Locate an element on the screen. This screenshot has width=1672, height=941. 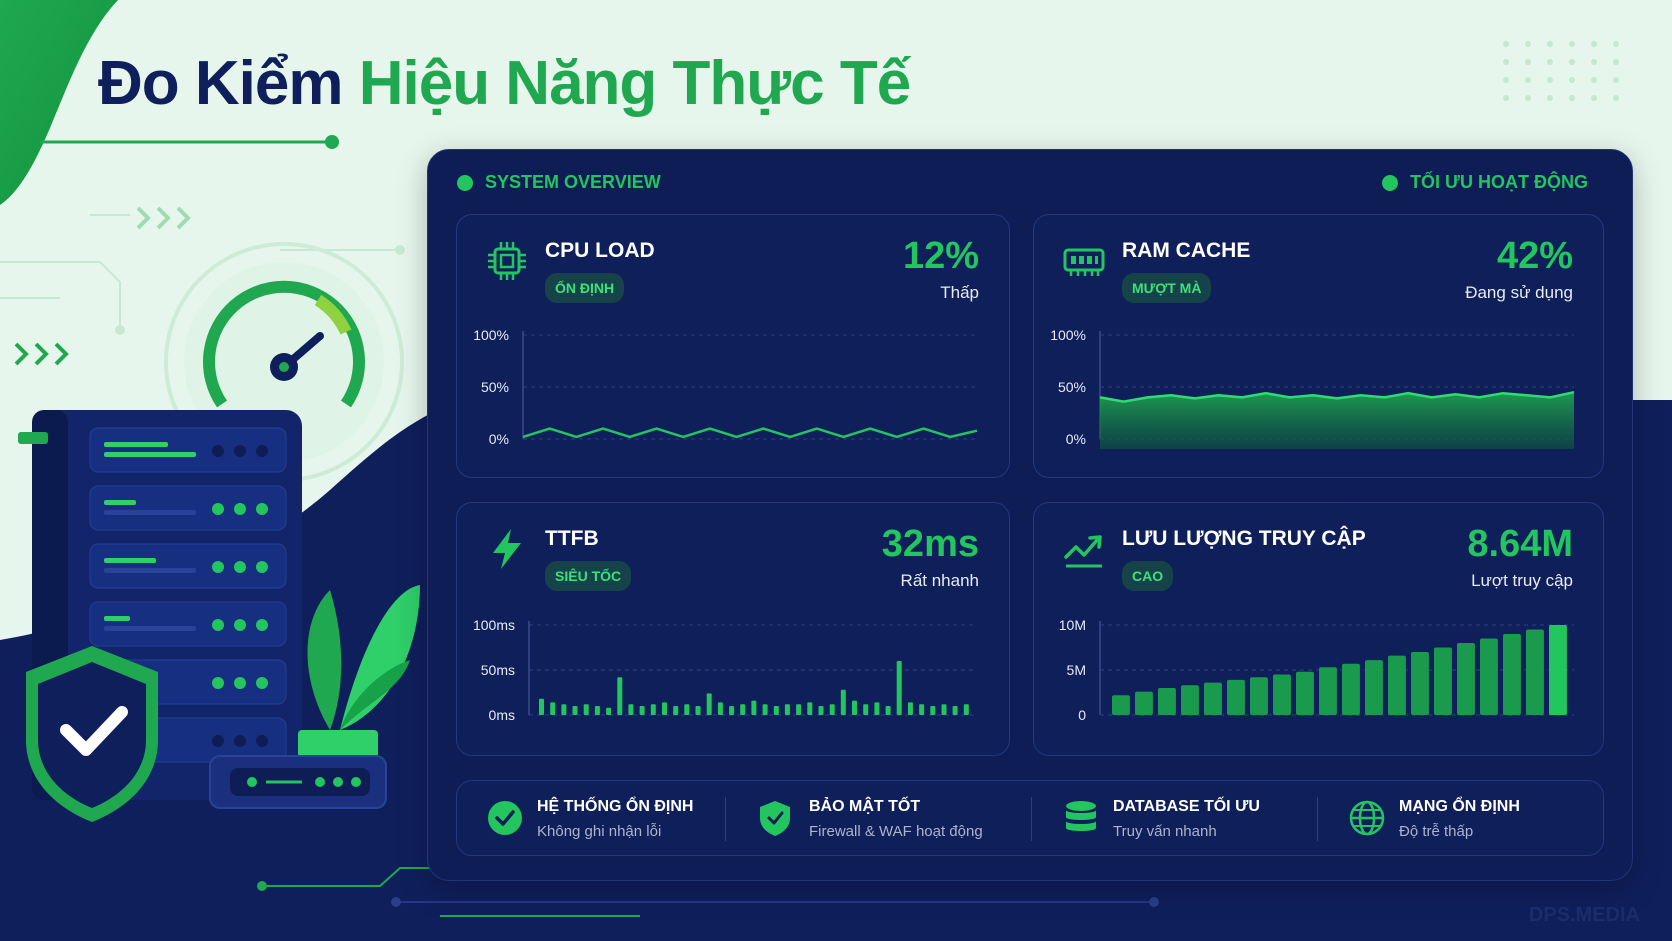
y-tick-label: 100% is located at coordinates (1068, 335).